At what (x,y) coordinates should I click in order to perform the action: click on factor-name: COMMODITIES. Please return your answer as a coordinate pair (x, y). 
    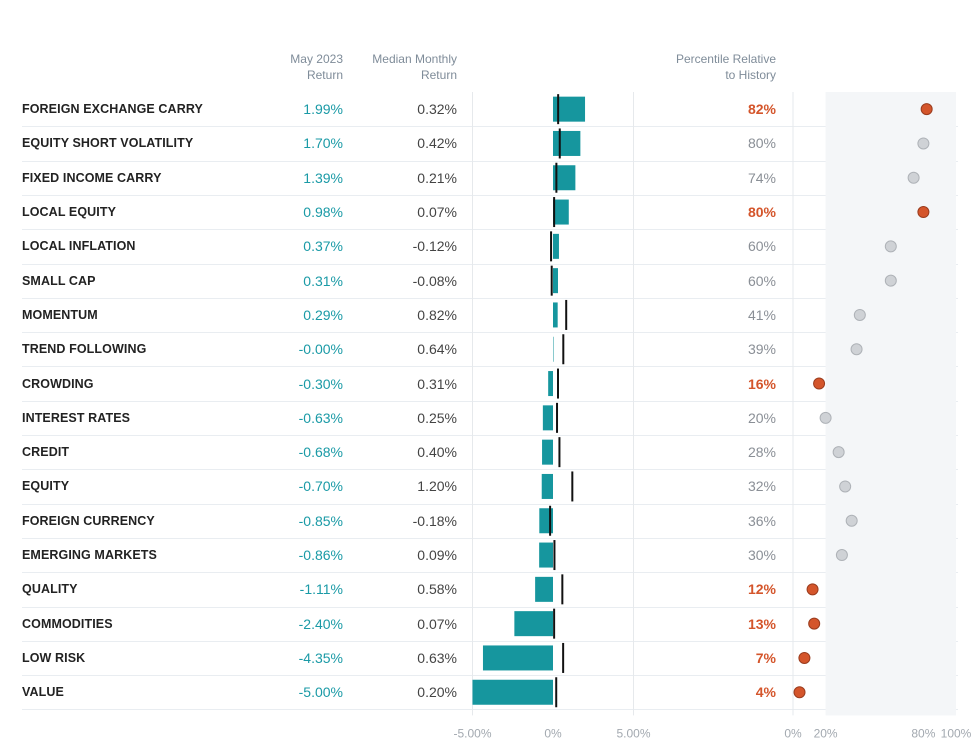
    Looking at the image, I should click on (67, 623).